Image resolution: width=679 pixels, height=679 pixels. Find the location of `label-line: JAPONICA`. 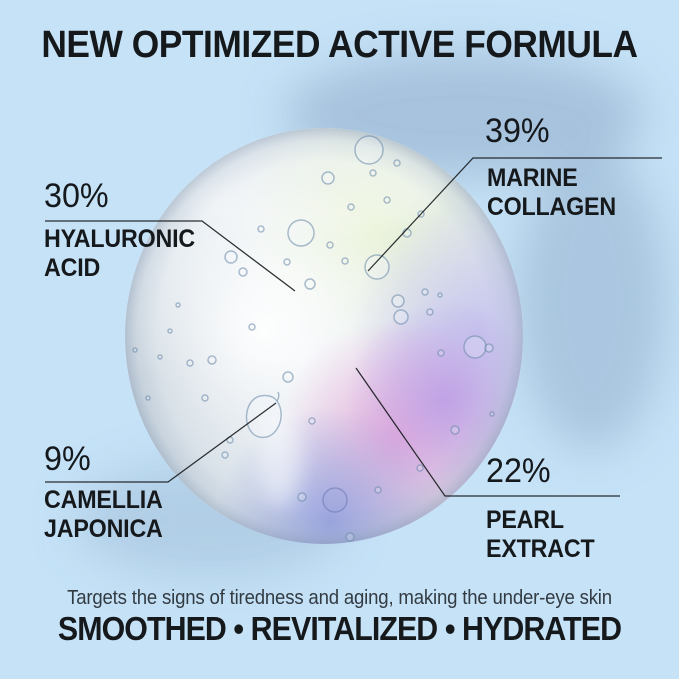

label-line: JAPONICA is located at coordinates (103, 529).